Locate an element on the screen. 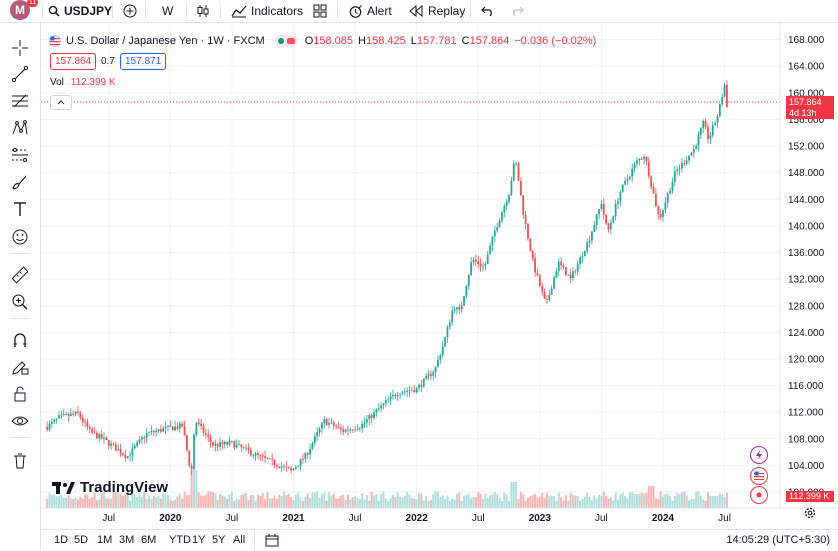 The width and height of the screenshot is (838, 551). trend-line-tool is located at coordinates (20, 74).